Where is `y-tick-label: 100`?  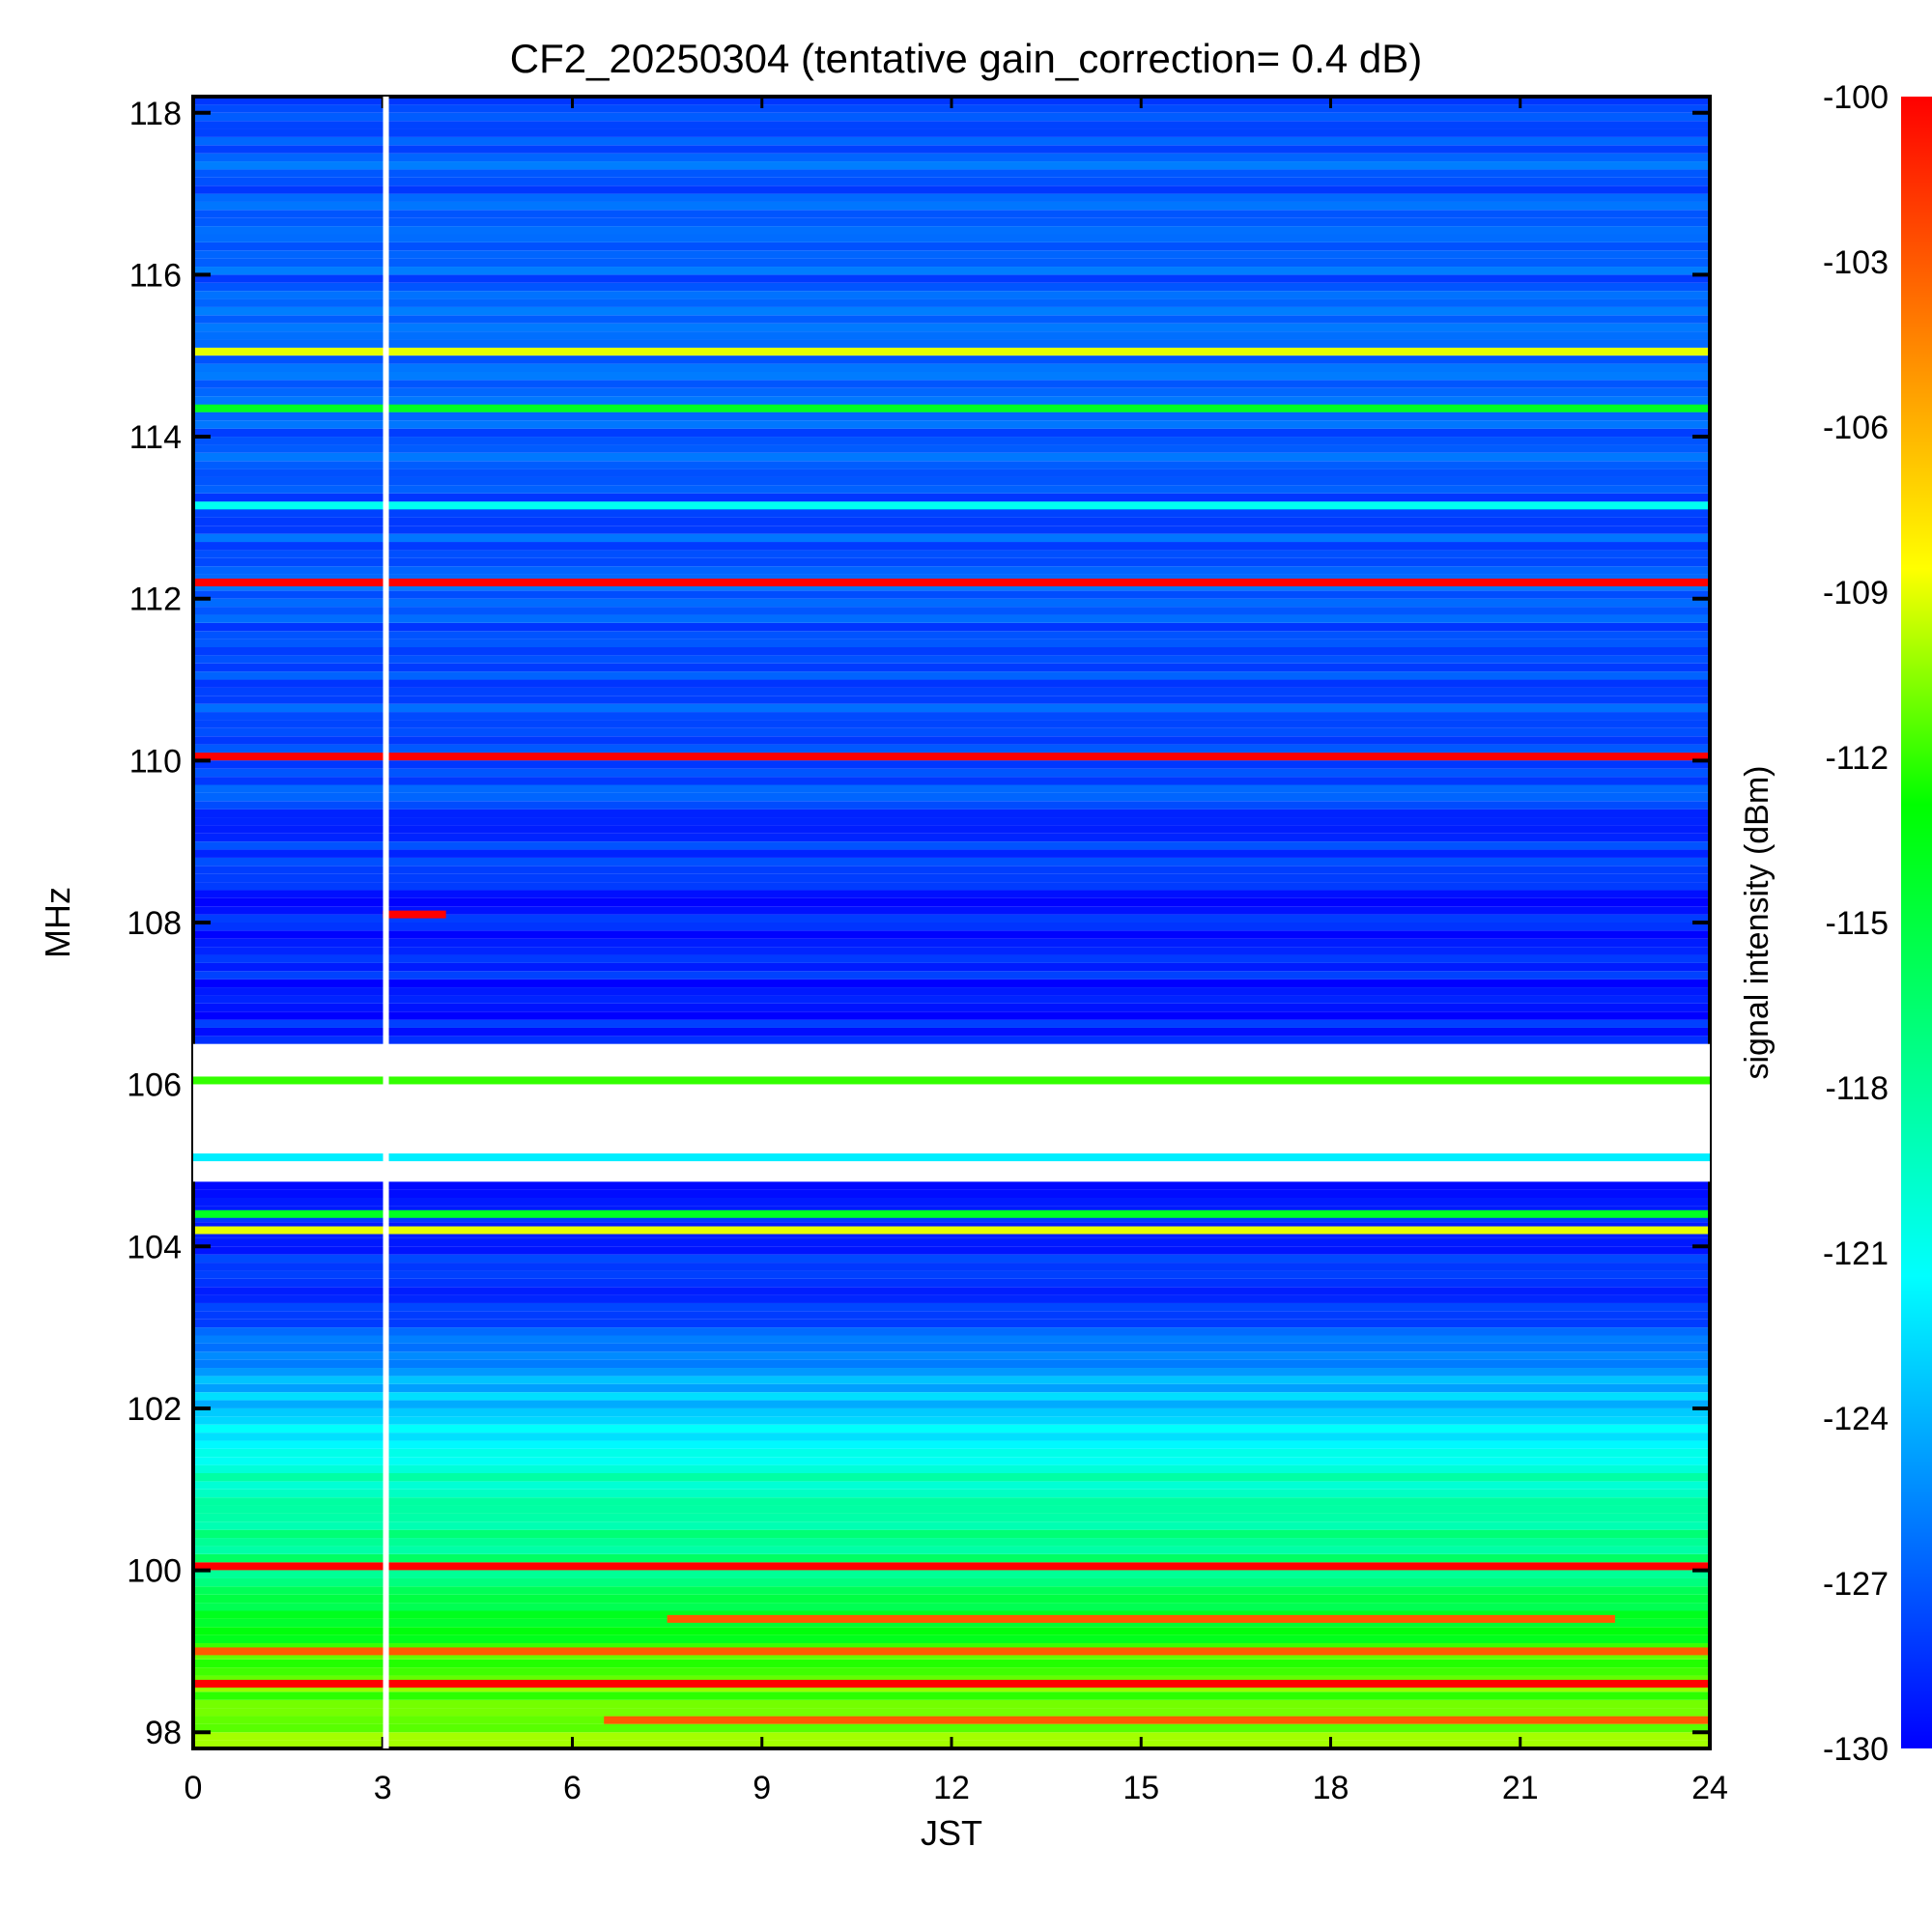
y-tick-label: 100 is located at coordinates (154, 1571).